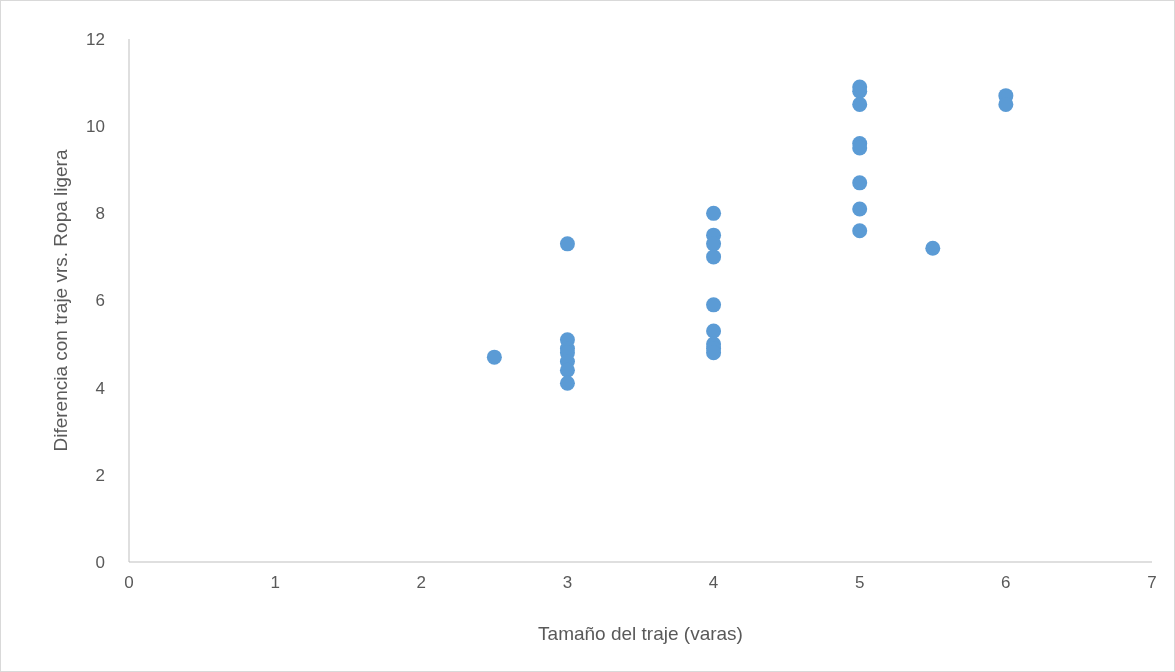  Describe the element at coordinates (713, 582) in the screenshot. I see `x-tick-label: 4` at that location.